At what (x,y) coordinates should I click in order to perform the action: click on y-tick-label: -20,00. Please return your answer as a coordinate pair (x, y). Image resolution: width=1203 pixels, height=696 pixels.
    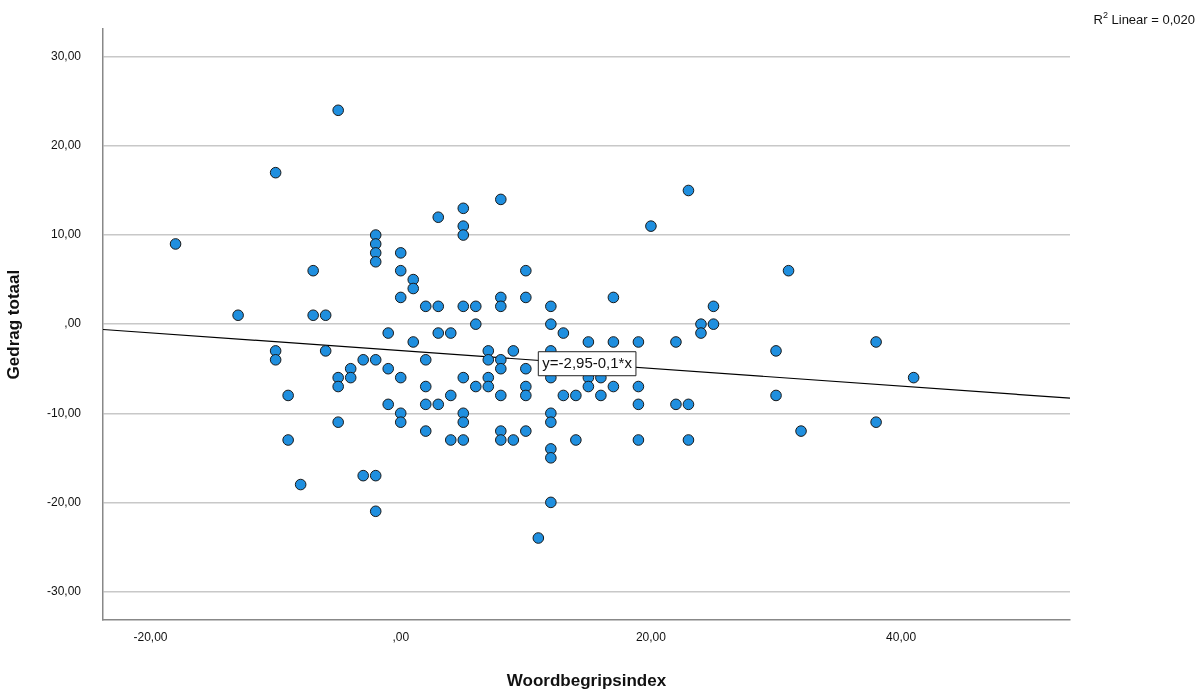
    Looking at the image, I should click on (64, 501).